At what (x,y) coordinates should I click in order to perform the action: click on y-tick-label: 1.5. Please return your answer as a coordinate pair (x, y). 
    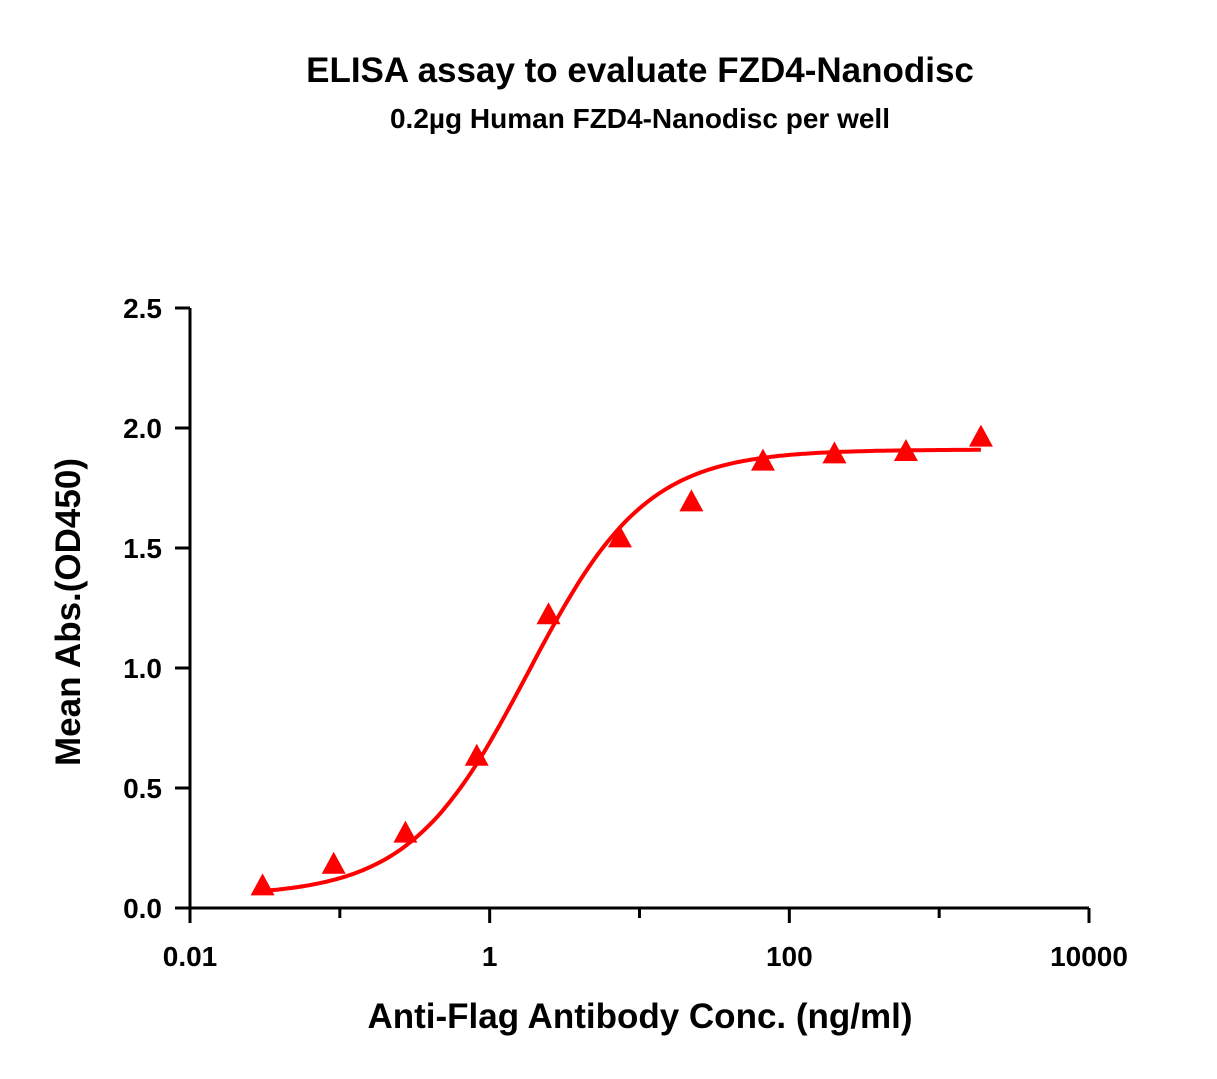
    Looking at the image, I should click on (142, 548).